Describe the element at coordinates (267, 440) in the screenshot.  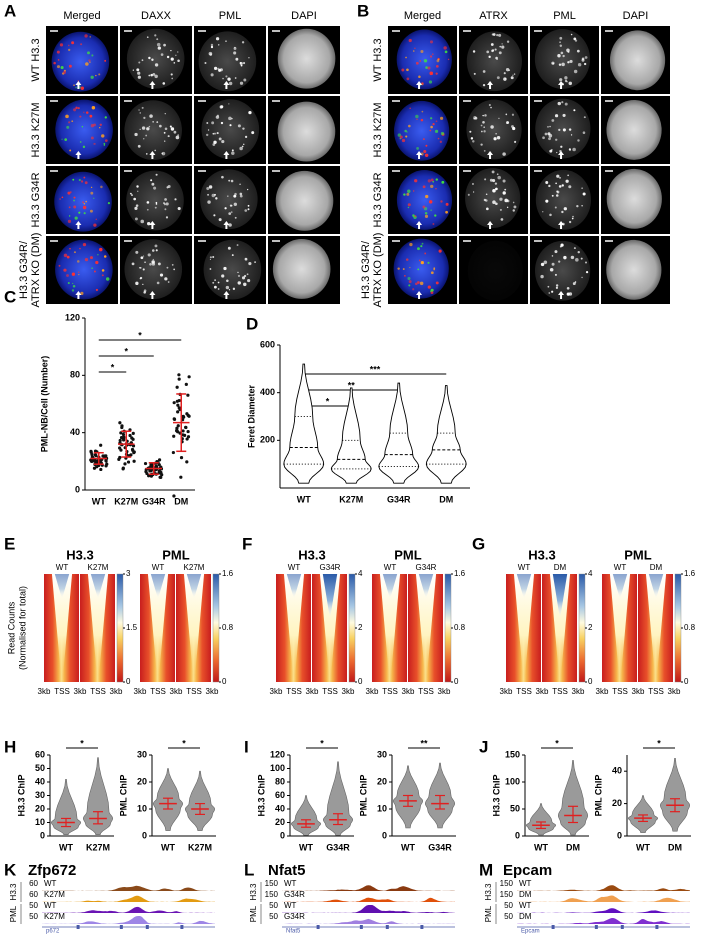
I see `y-tick-label: 200` at that location.